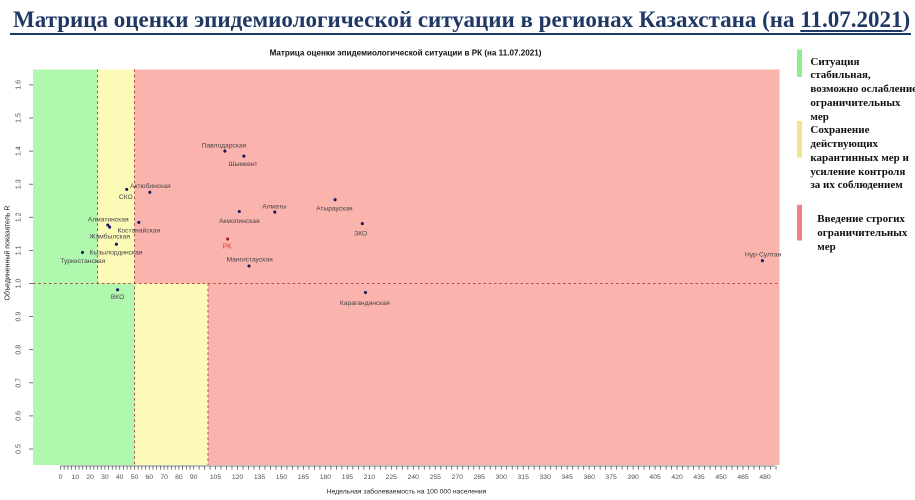 Image resolution: width=915 pixels, height=500 pixels. I want to click on svg-text: 240, so click(414, 477).